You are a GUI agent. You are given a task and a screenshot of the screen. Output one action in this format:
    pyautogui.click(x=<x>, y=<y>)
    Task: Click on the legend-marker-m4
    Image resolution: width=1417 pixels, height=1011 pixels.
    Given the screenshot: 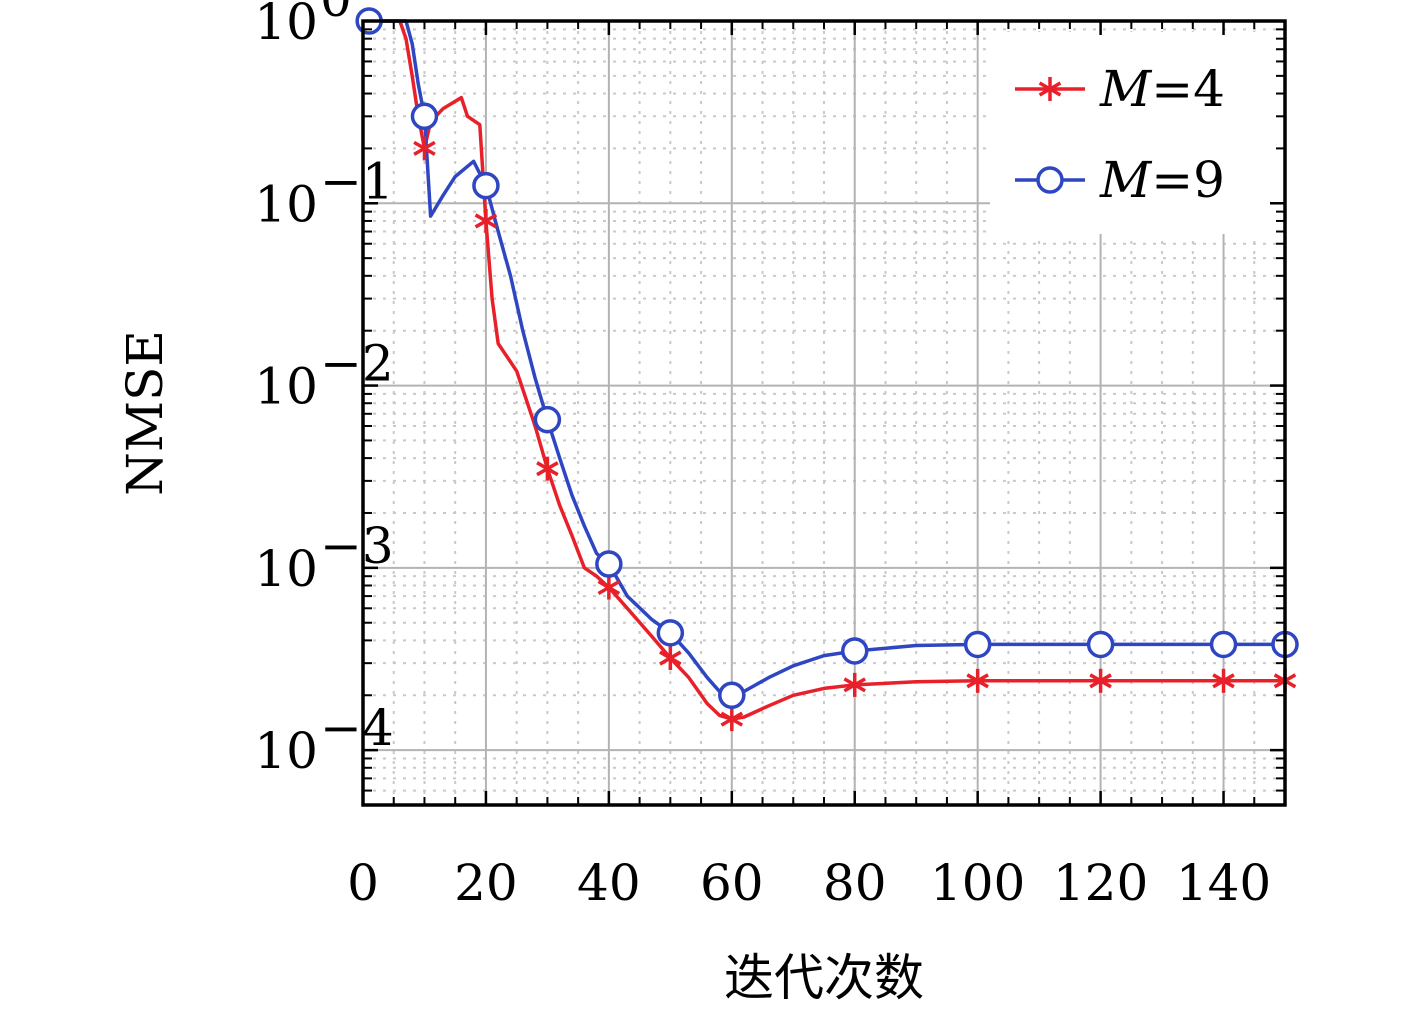 What is the action you would take?
    pyautogui.click(x=1050, y=89)
    